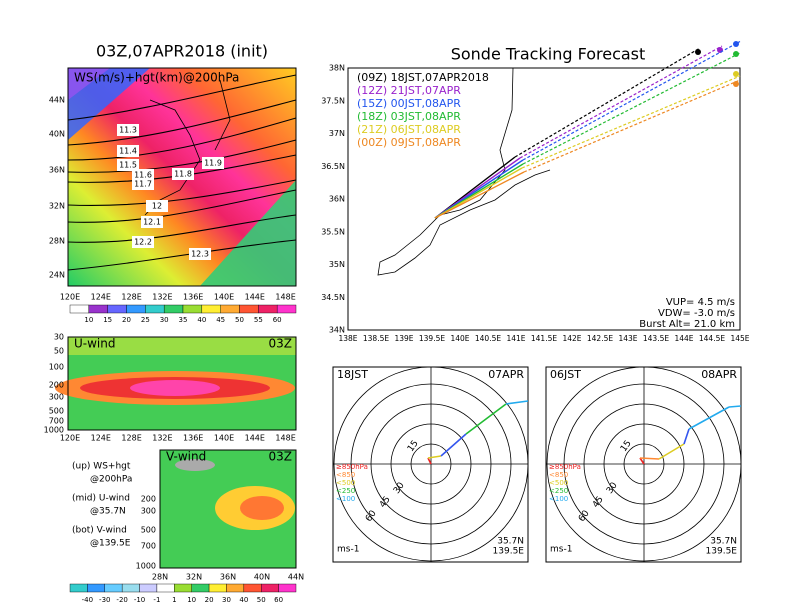 The image size is (792, 612). What do you see at coordinates (739, 338) in the screenshot?
I see `lon-label: 145E` at bounding box center [739, 338].